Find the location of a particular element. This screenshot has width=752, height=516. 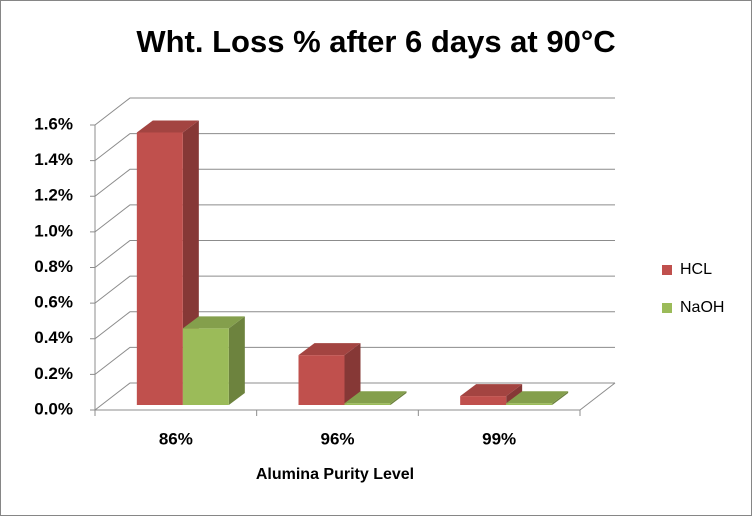

y-tick-label: 0.4% is located at coordinates (53, 337).